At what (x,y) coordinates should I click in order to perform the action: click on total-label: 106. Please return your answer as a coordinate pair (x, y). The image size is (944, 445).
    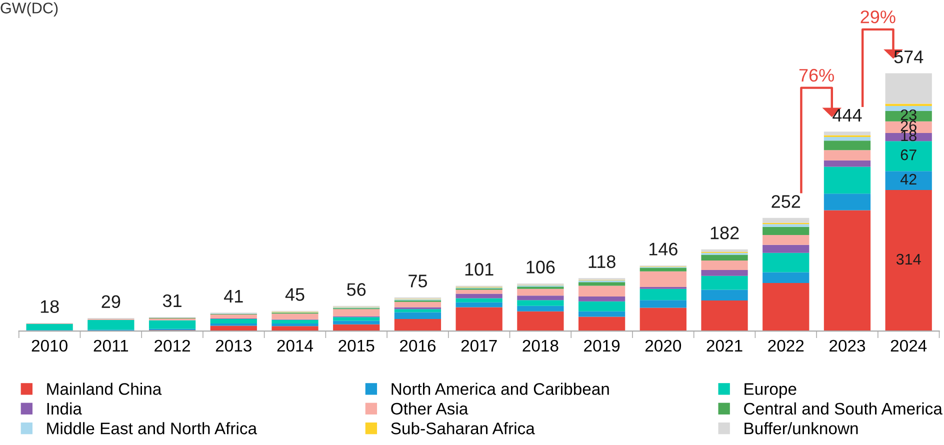
    Looking at the image, I should click on (540, 267).